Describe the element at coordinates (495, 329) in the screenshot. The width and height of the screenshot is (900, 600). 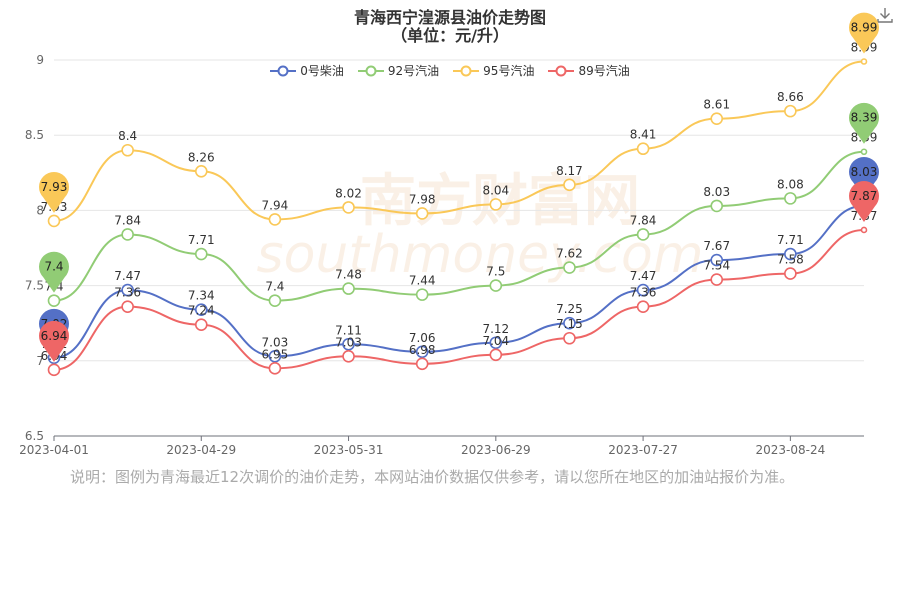
I see `data-label: 7.12` at that location.